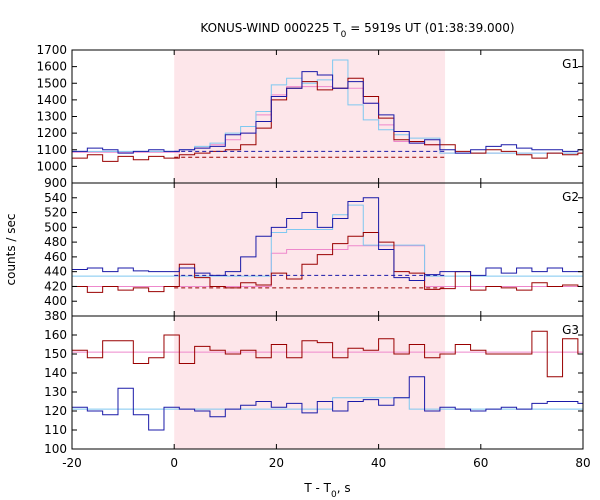 This screenshot has height=500, width=600. Describe the element at coordinates (55, 286) in the screenshot. I see `y-tick-label: 420` at that location.